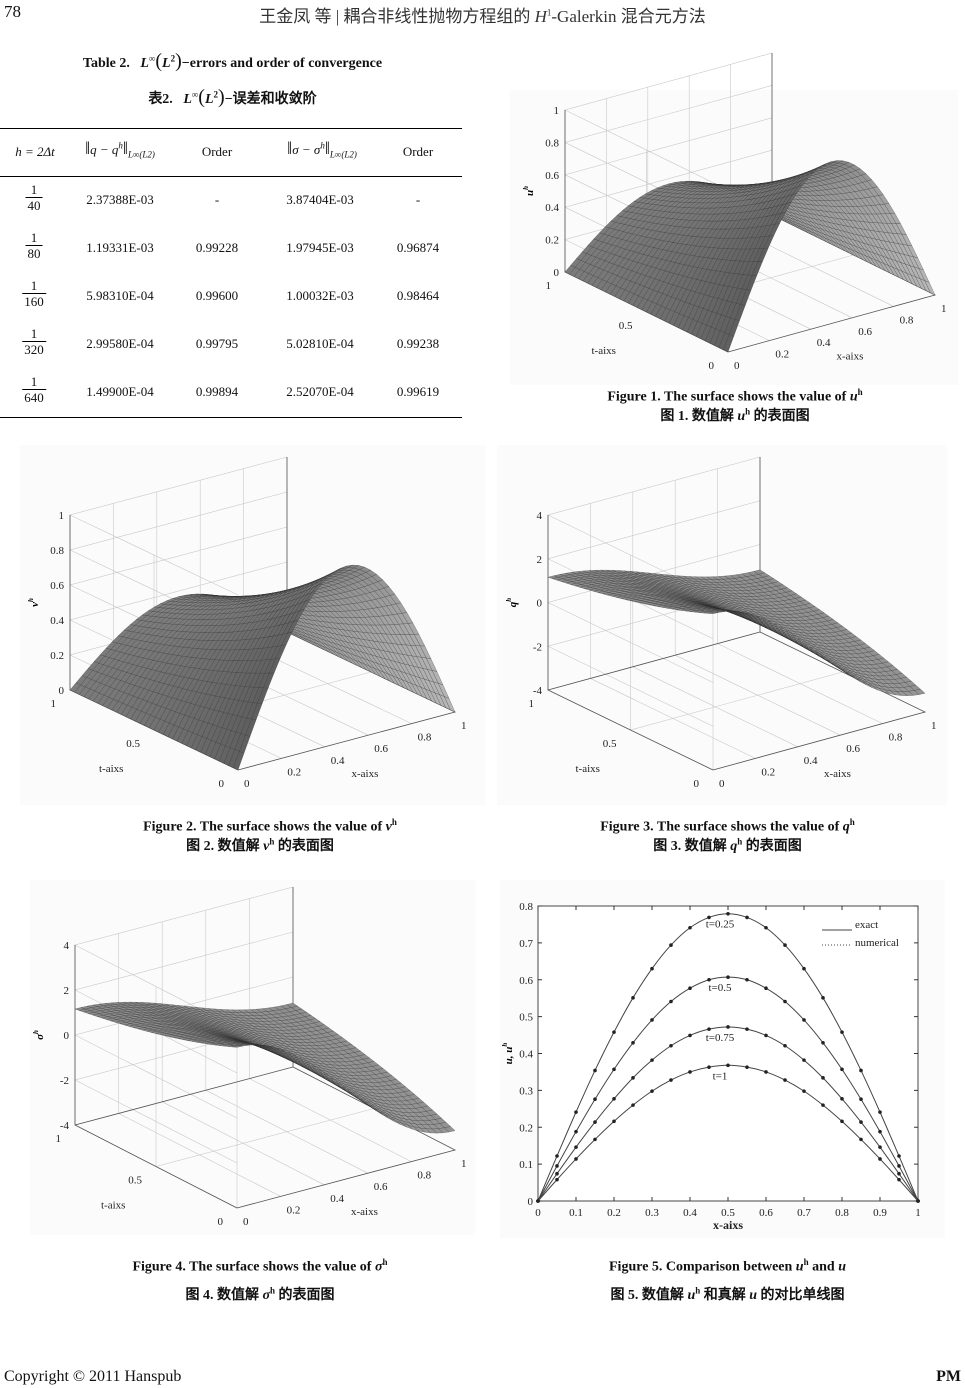  Describe the element at coordinates (34, 253) in the screenshot. I see `h-denominator: 80` at that location.